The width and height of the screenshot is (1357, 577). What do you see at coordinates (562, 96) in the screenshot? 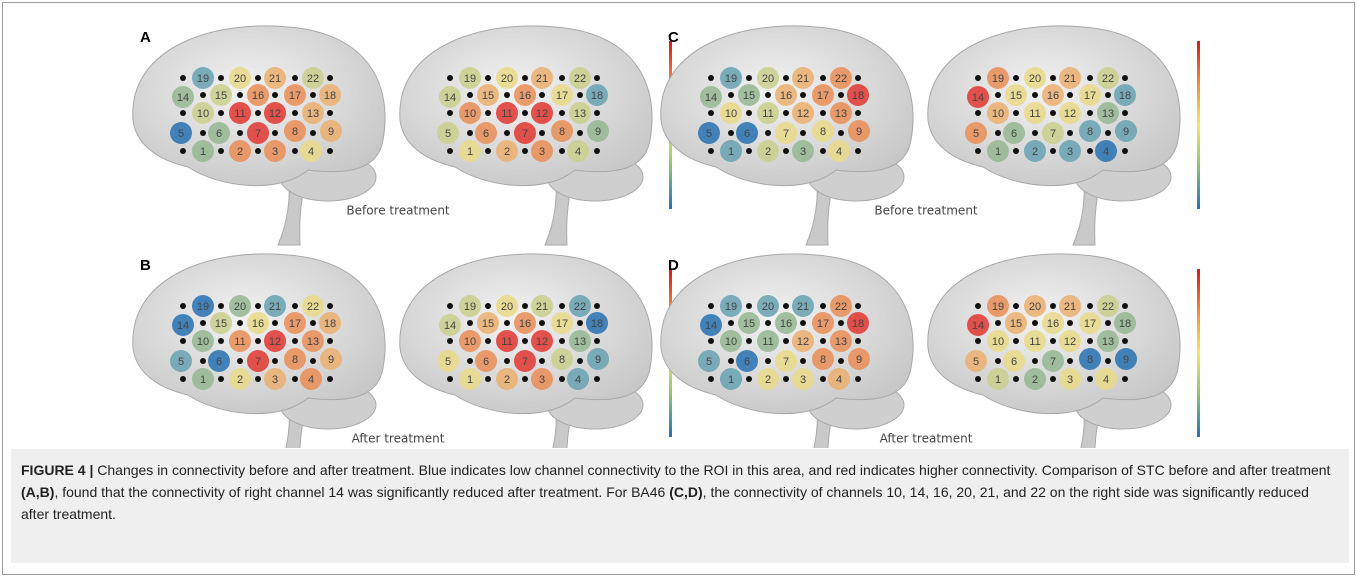
I see `channel-number: 17` at bounding box center [562, 96].